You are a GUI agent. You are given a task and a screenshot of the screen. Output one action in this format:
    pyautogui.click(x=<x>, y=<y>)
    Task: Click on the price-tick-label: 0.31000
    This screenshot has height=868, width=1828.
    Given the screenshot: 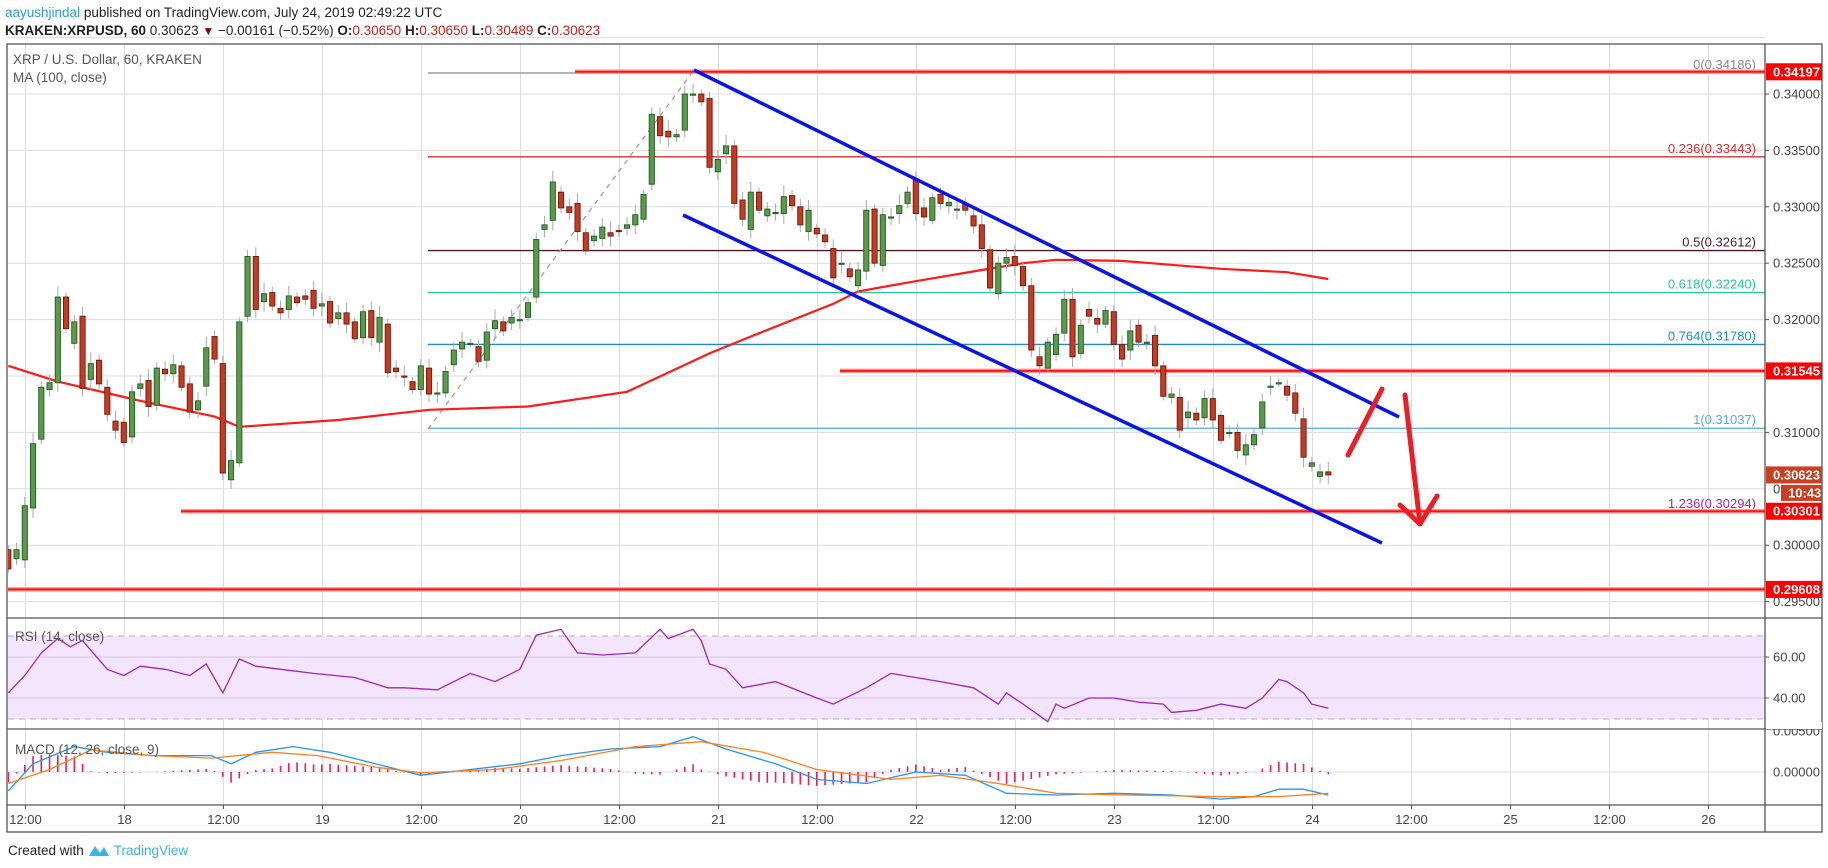 What is the action you would take?
    pyautogui.click(x=1796, y=432)
    